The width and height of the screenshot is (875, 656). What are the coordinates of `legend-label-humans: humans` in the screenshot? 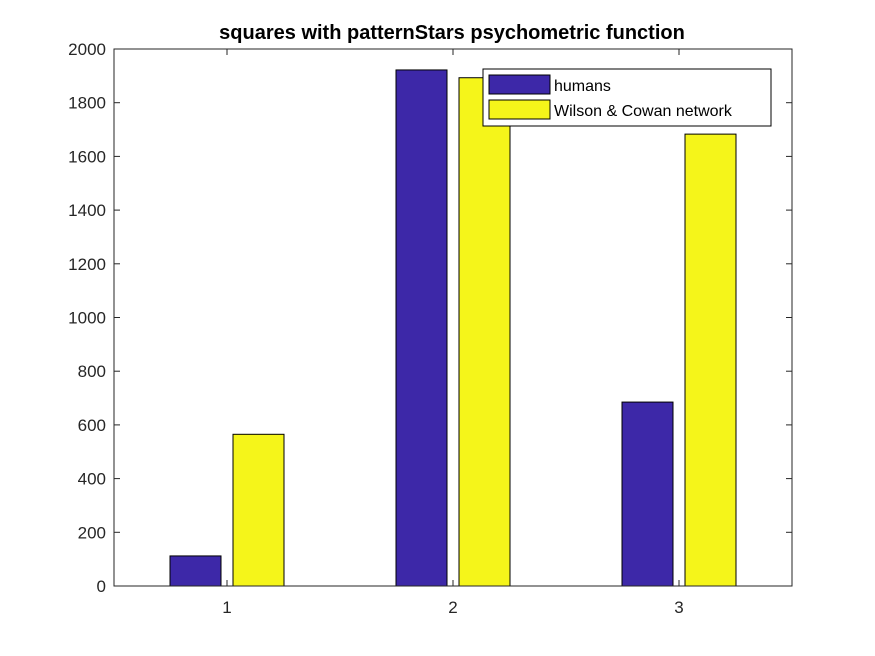 It's located at (582, 86).